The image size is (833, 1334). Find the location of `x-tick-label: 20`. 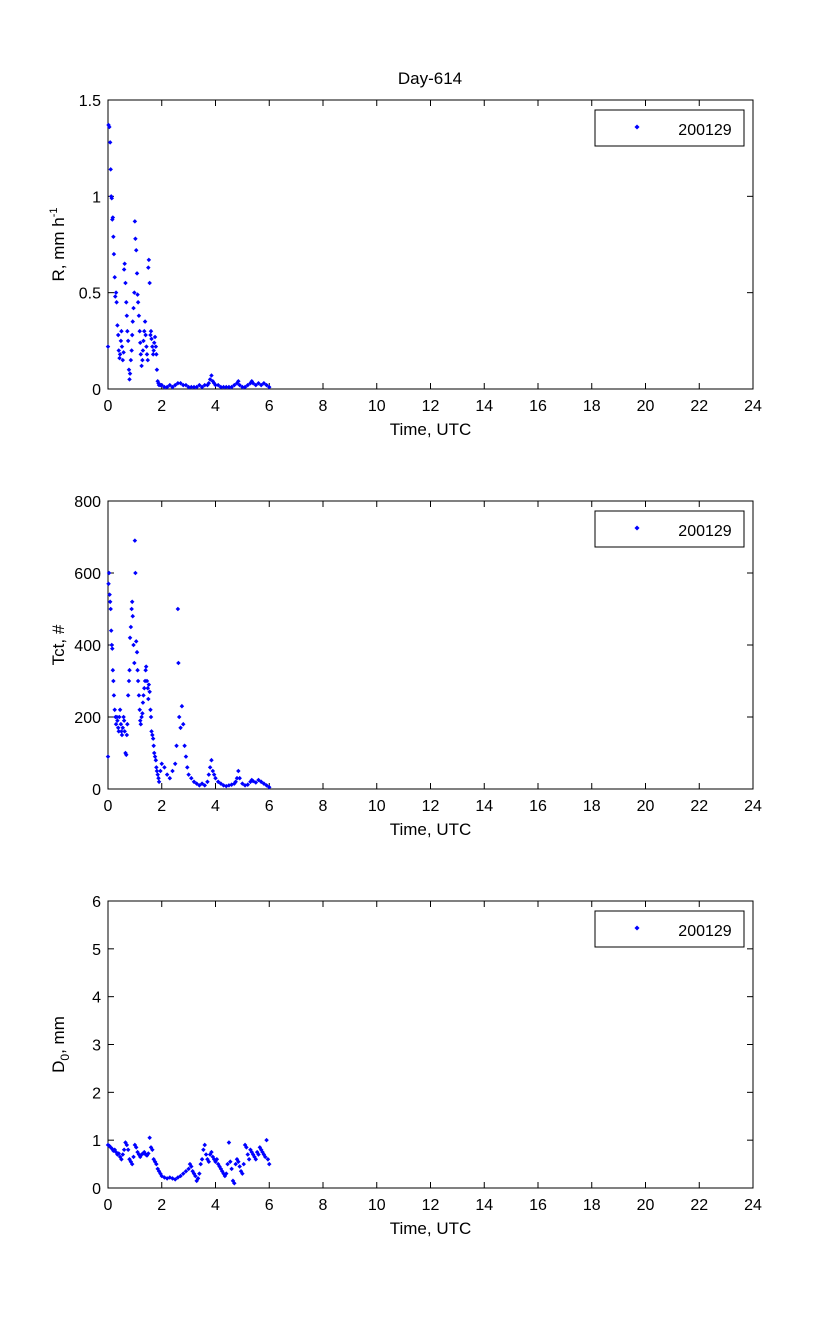

x-tick-label: 20 is located at coordinates (646, 1205).